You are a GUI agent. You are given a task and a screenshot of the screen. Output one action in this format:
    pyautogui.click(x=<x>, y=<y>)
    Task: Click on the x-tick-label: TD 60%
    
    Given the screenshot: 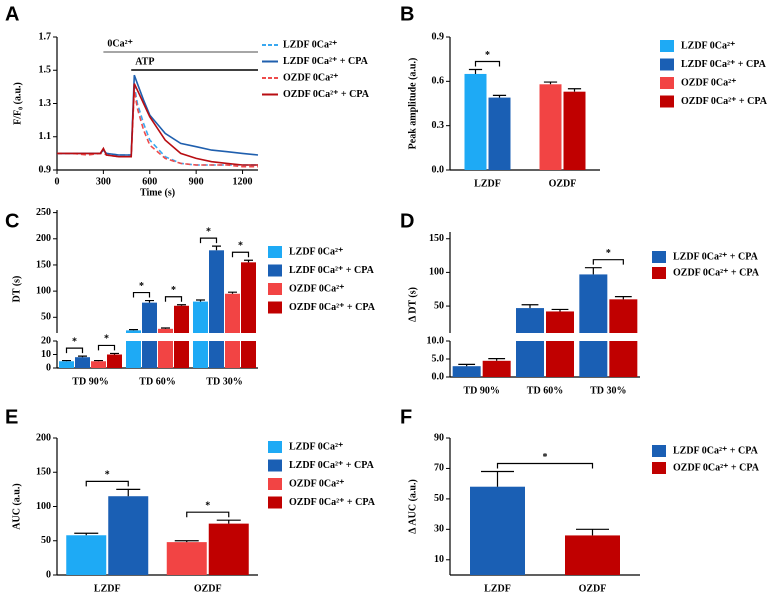 What is the action you would take?
    pyautogui.click(x=545, y=390)
    